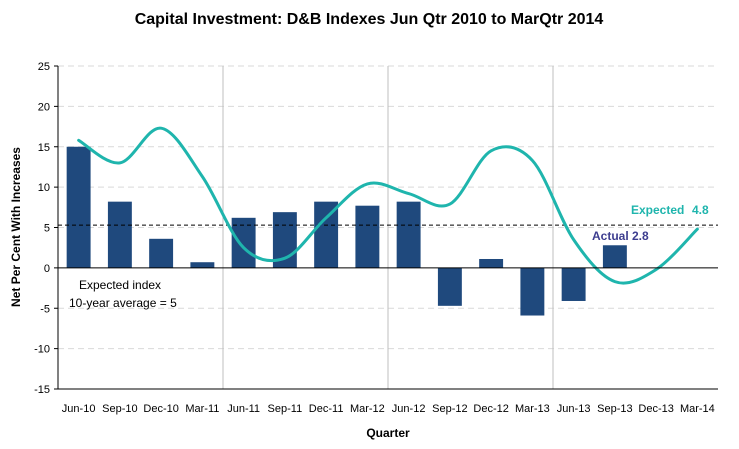 The image size is (739, 449). What do you see at coordinates (367, 409) in the screenshot?
I see `x-tick-label: Mar-12` at bounding box center [367, 409].